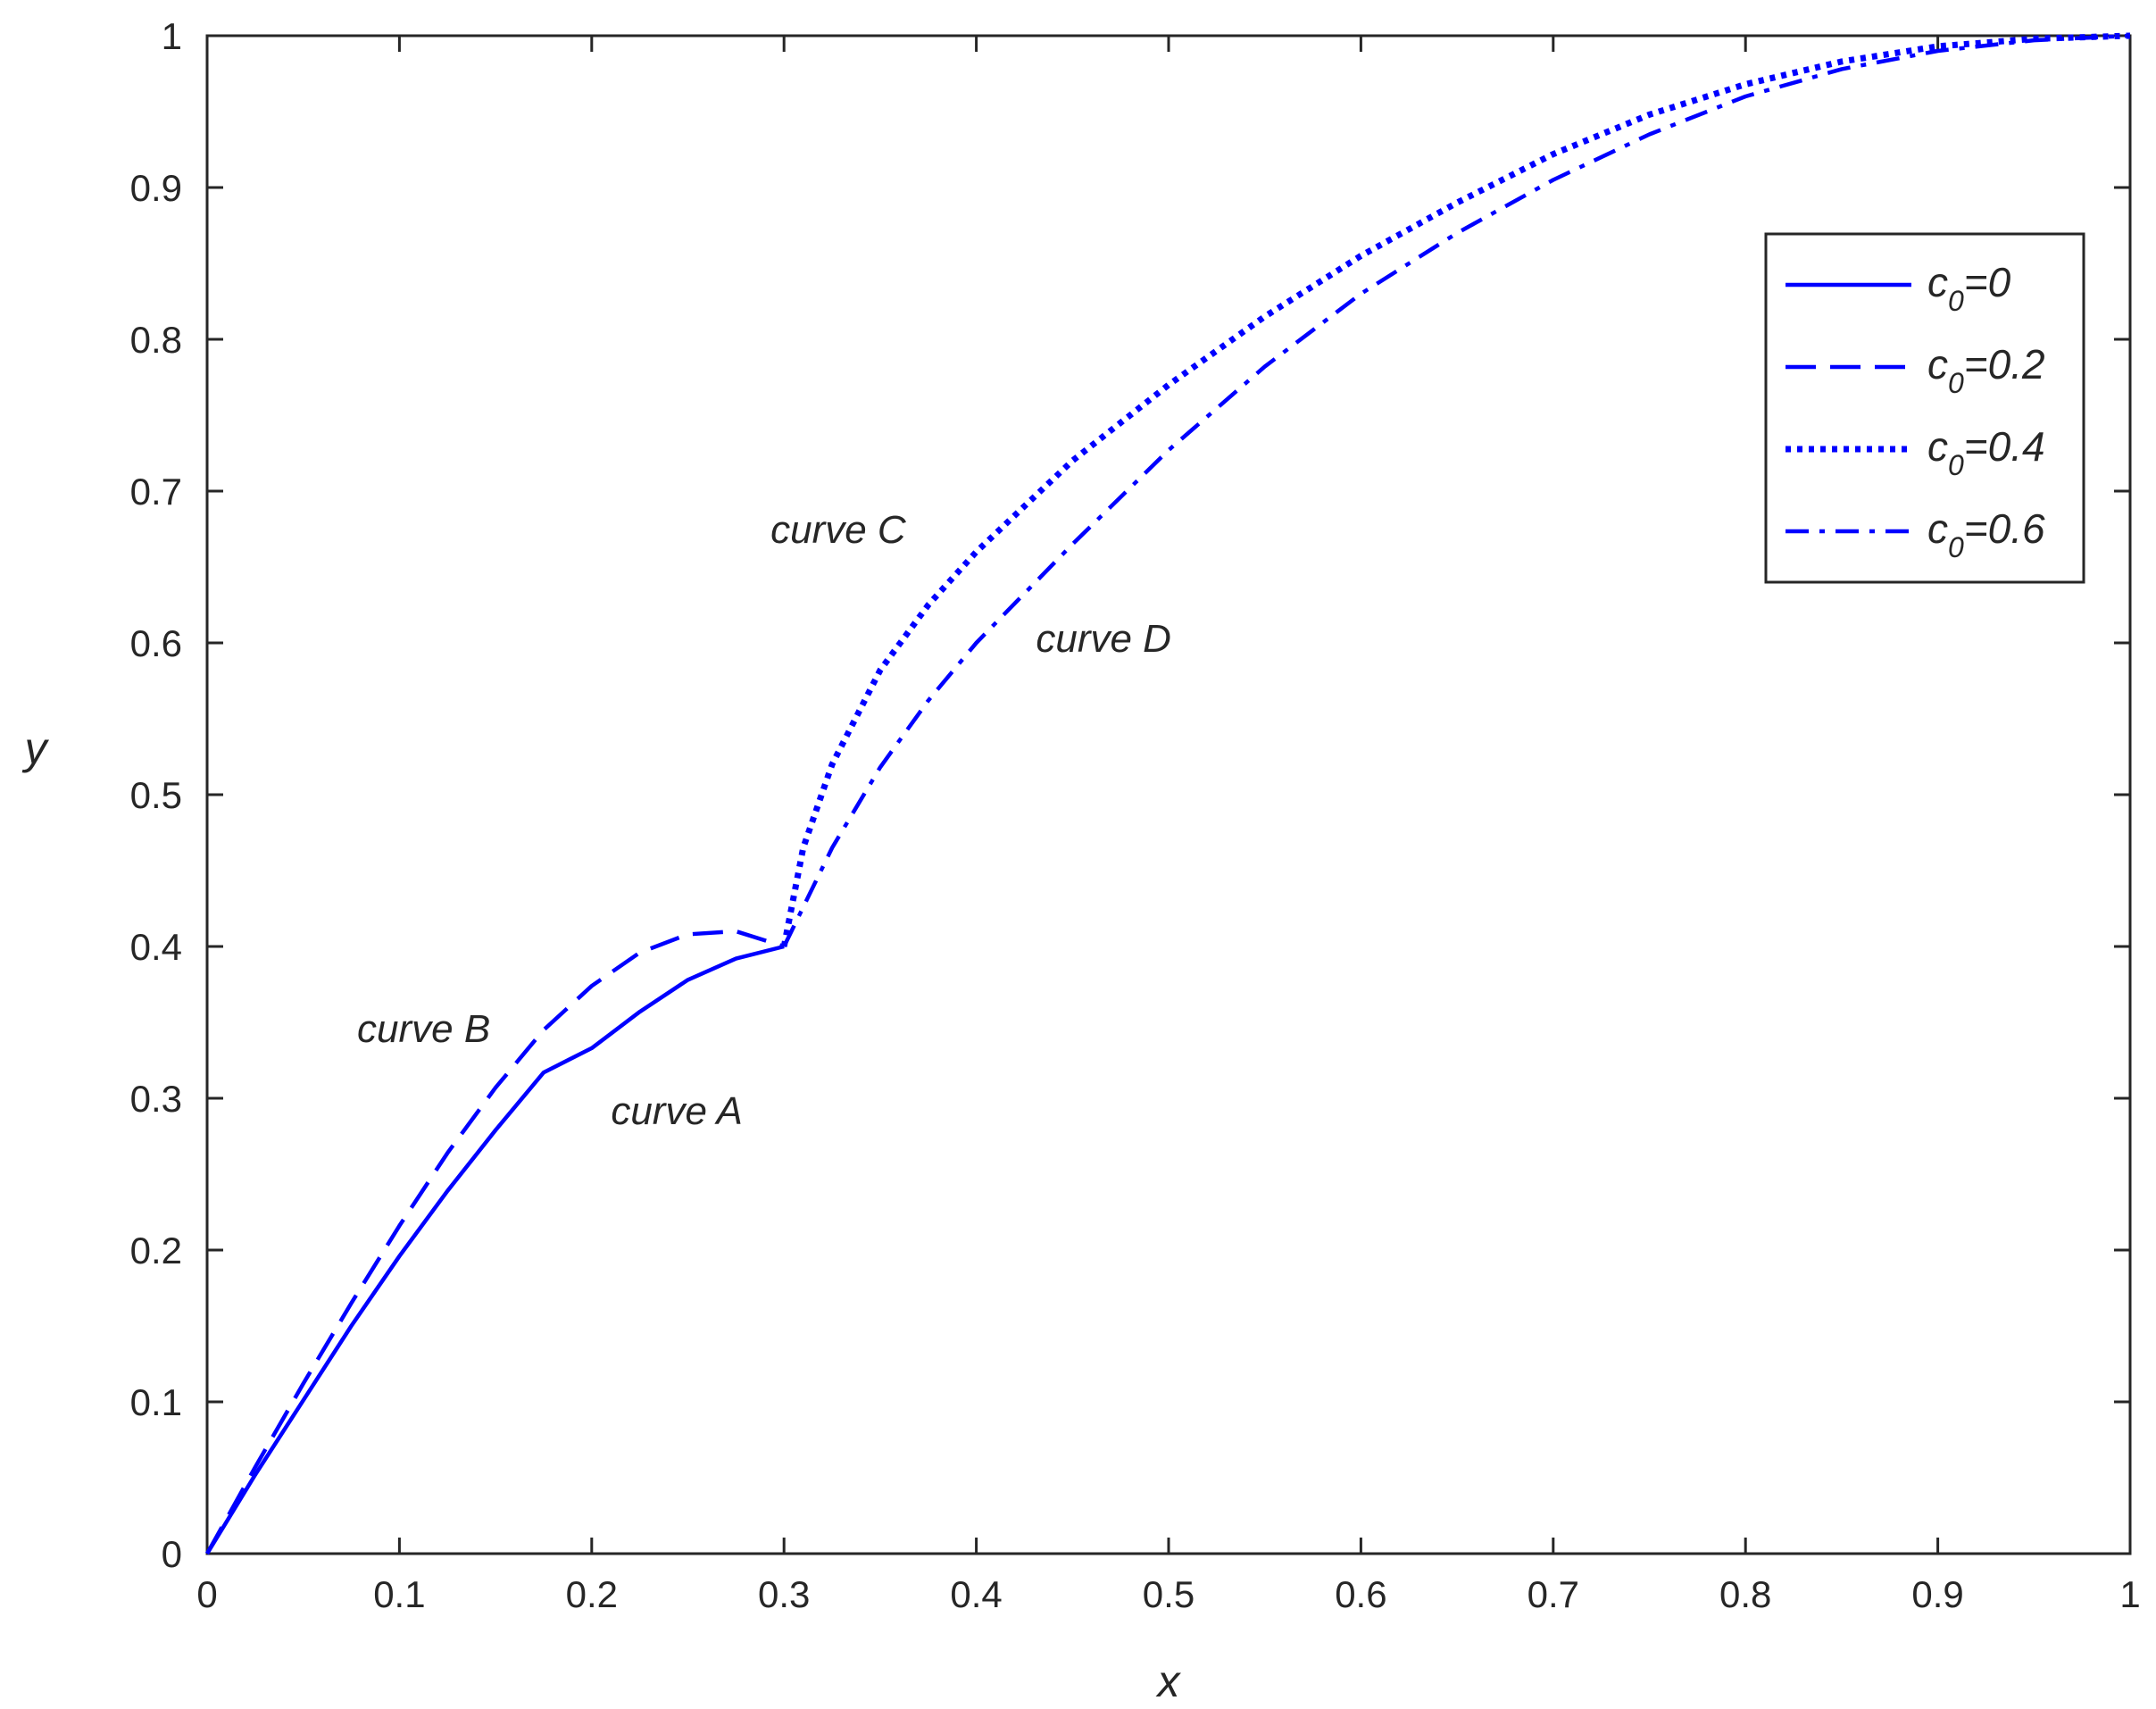 The width and height of the screenshot is (2156, 1709). What do you see at coordinates (156, 643) in the screenshot?
I see `y-tick-label: 0.6` at bounding box center [156, 643].